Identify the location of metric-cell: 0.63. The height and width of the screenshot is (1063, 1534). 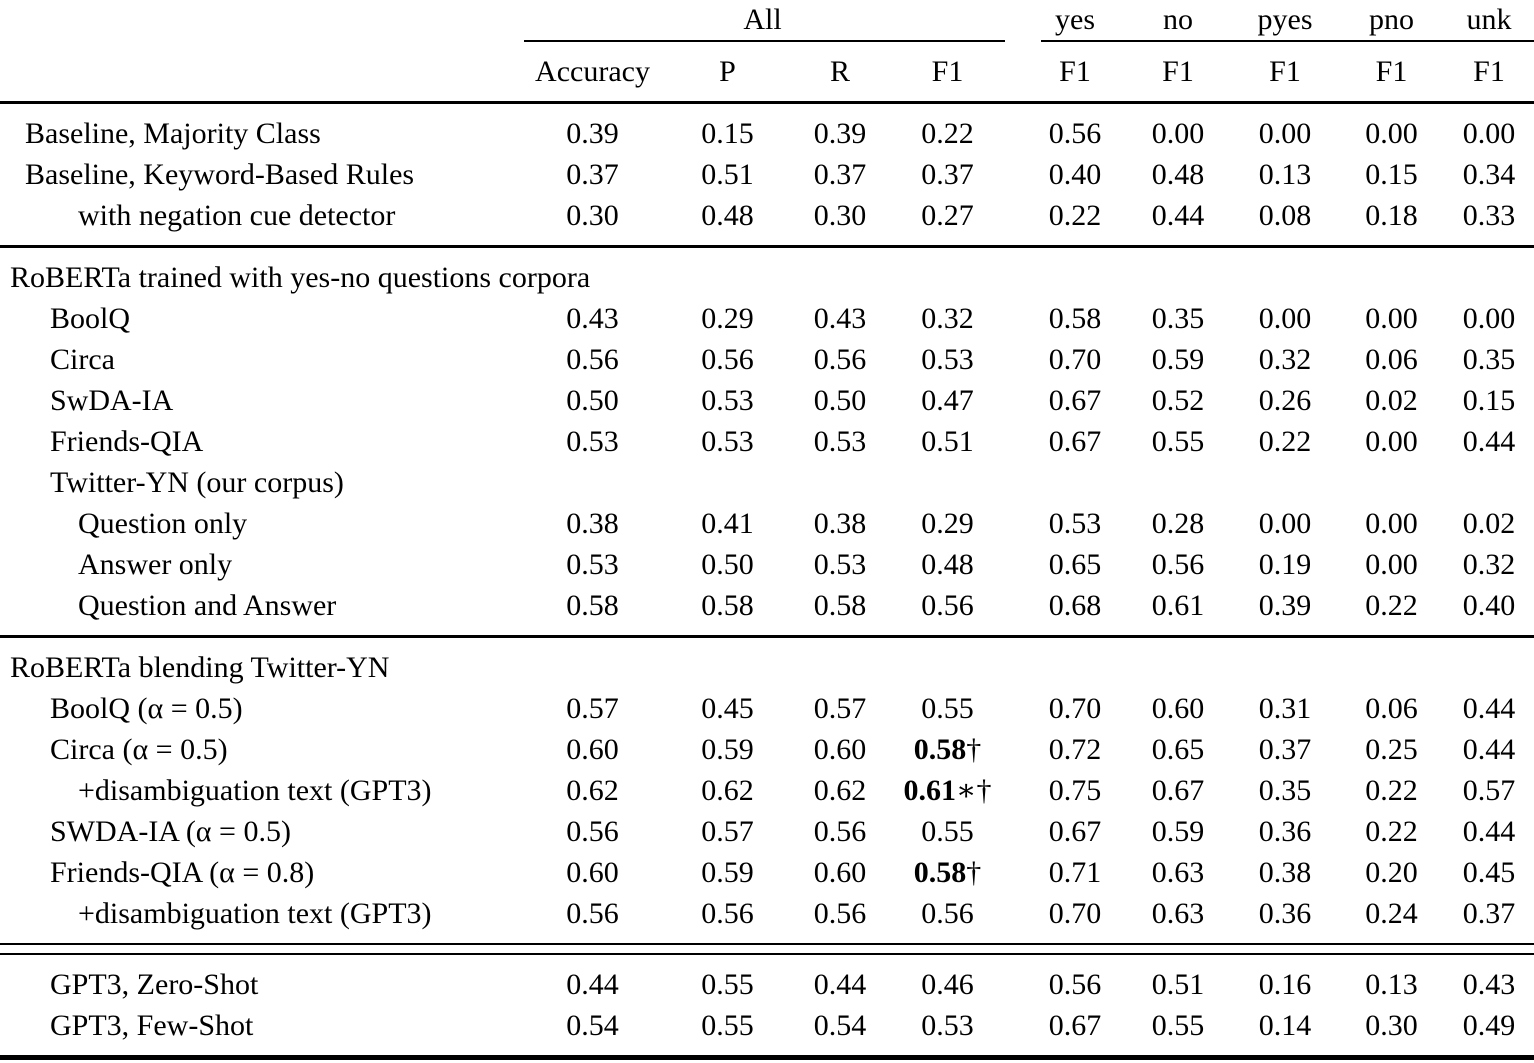
(1178, 872).